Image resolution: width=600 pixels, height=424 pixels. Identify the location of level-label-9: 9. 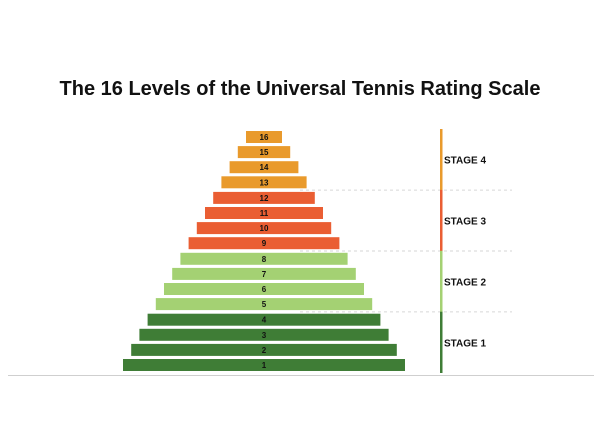
(264, 243).